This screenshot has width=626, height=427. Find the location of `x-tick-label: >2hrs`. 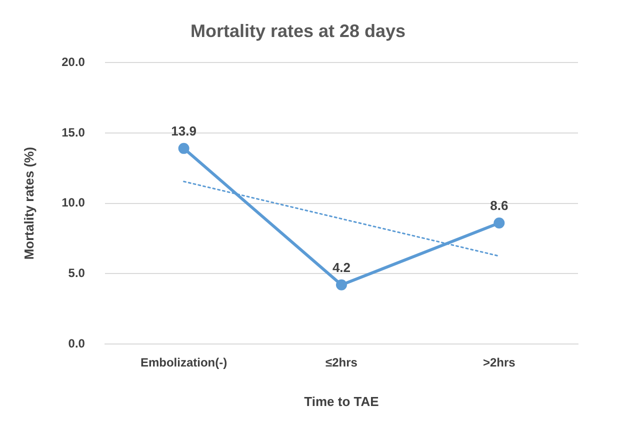

x-tick-label: >2hrs is located at coordinates (499, 363).